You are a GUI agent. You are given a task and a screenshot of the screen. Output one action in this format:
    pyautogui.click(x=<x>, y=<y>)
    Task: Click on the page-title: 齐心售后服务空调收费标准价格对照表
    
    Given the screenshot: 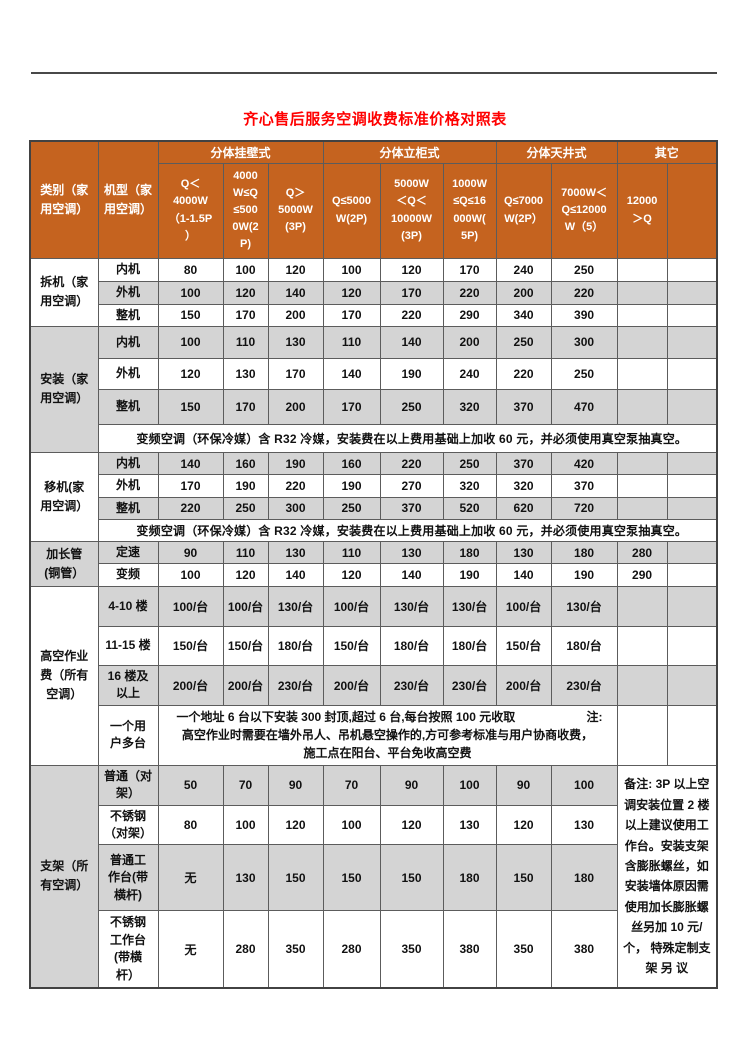 What is the action you would take?
    pyautogui.click(x=375, y=119)
    